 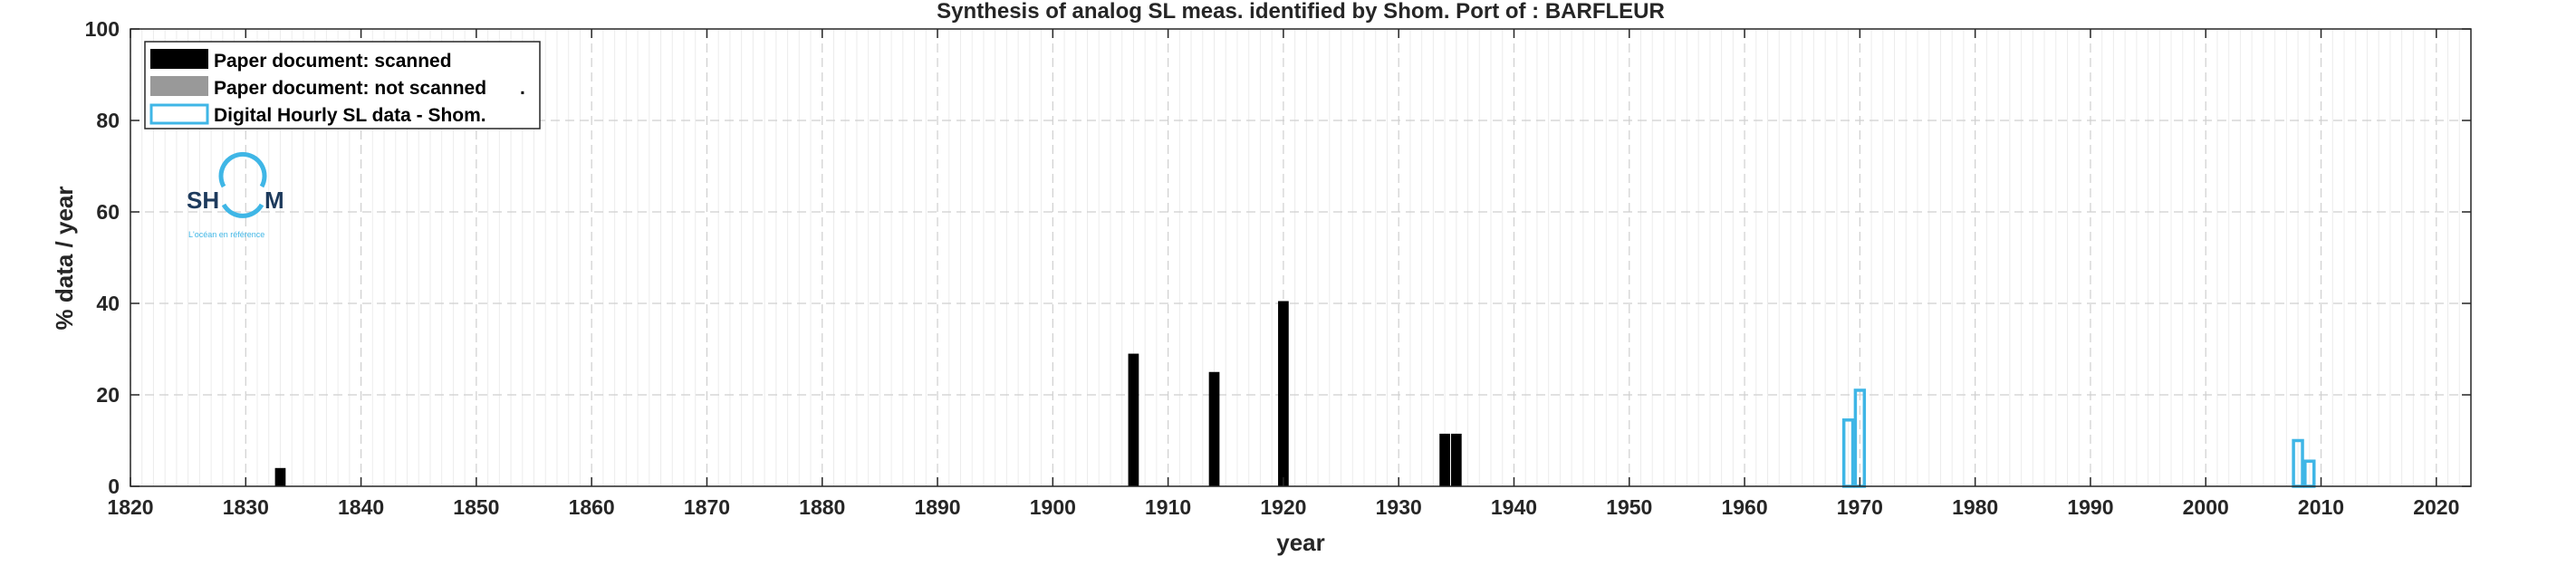 I want to click on x-tick-label: 1980, so click(x=1975, y=507).